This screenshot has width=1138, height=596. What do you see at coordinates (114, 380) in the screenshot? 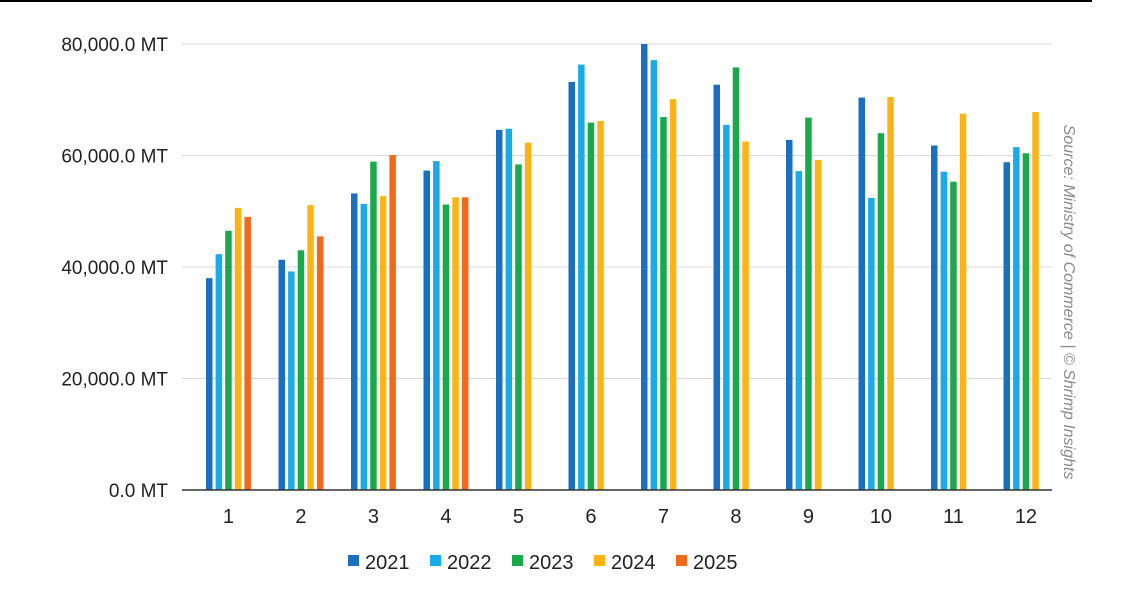
I see `y-tick-label: 20,000.0 MT` at bounding box center [114, 380].